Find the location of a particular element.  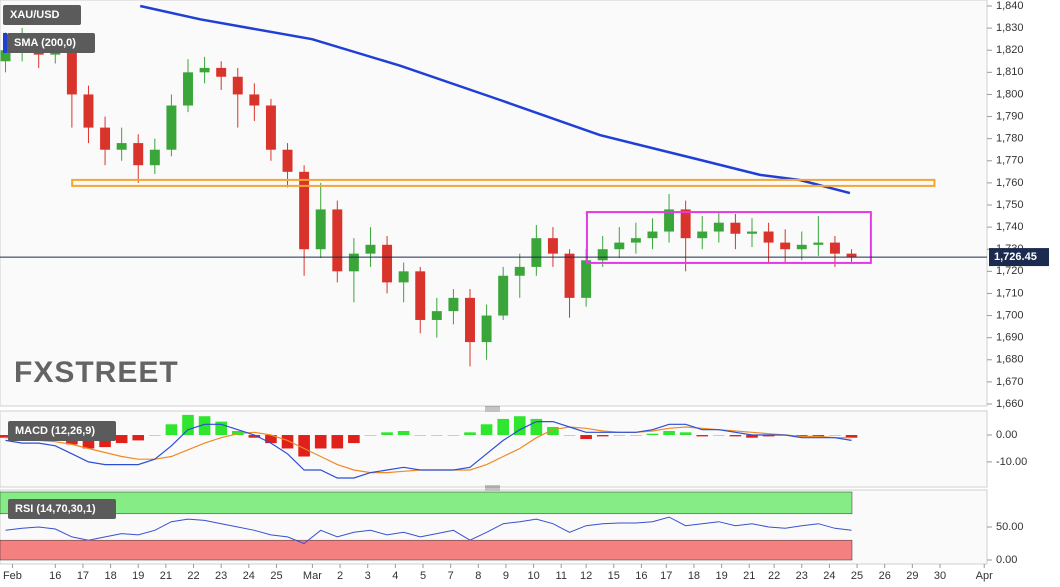

y-tick-label: 1,720 is located at coordinates (1010, 271).